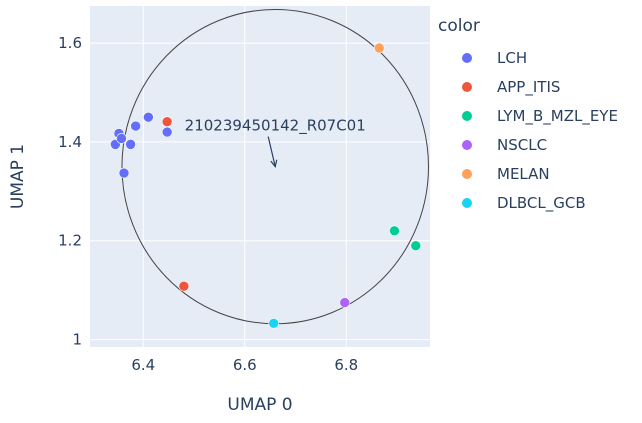 The image size is (642, 423). I want to click on legend-label-melan: MELAN, so click(523, 174).